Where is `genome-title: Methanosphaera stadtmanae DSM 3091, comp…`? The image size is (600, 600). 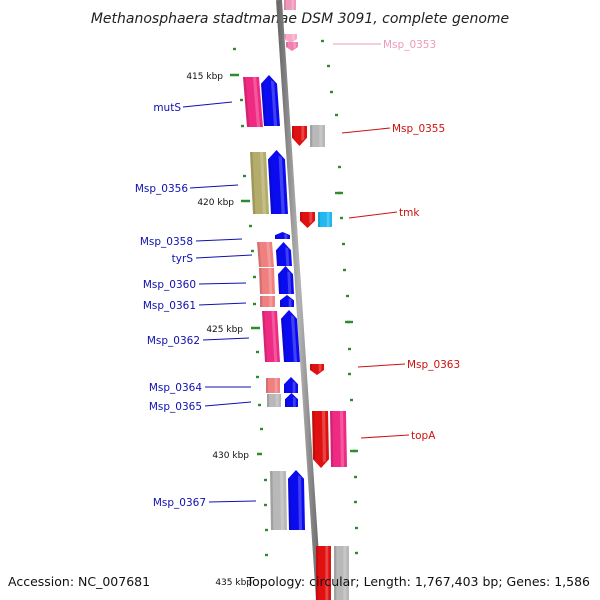 genome-title: Methanosphaera stadtmanae DSM 3091, comp… is located at coordinates (300, 19).